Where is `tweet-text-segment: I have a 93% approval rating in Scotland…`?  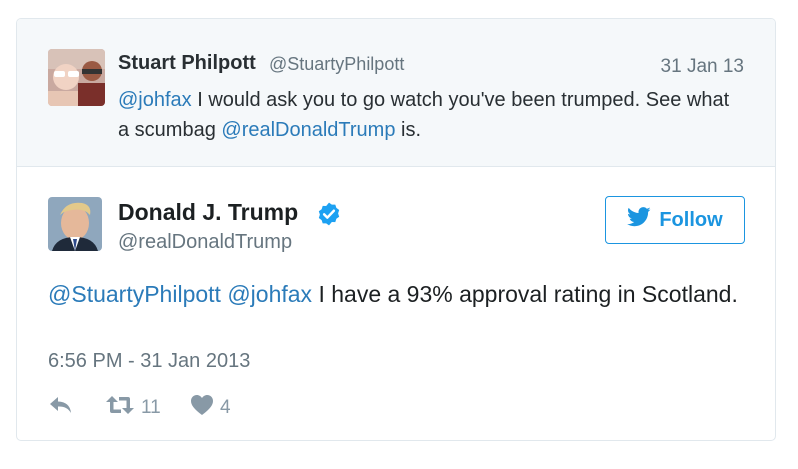
tweet-text-segment: I have a 93% approval rating in Scotland… is located at coordinates (525, 294).